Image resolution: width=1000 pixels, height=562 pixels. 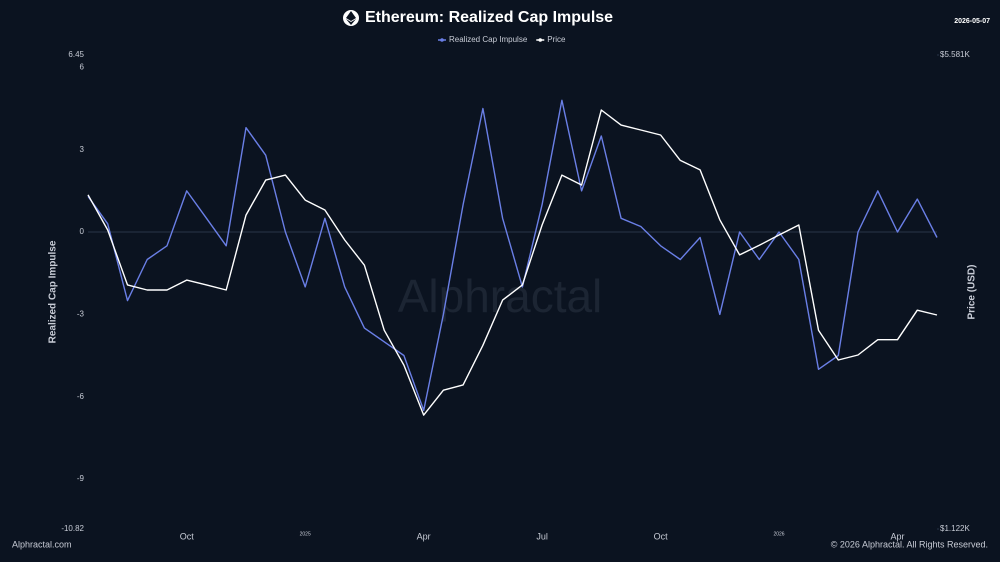 I want to click on y-tick-label: -10.82, so click(x=72, y=528).